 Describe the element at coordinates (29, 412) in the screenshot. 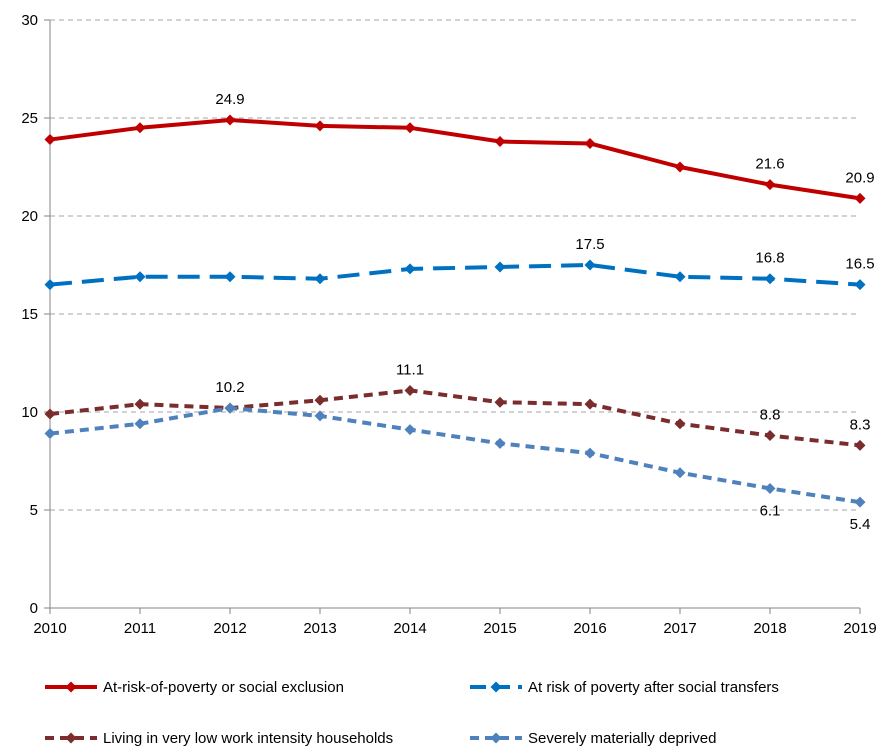

I see `y-tick-label: 10` at that location.